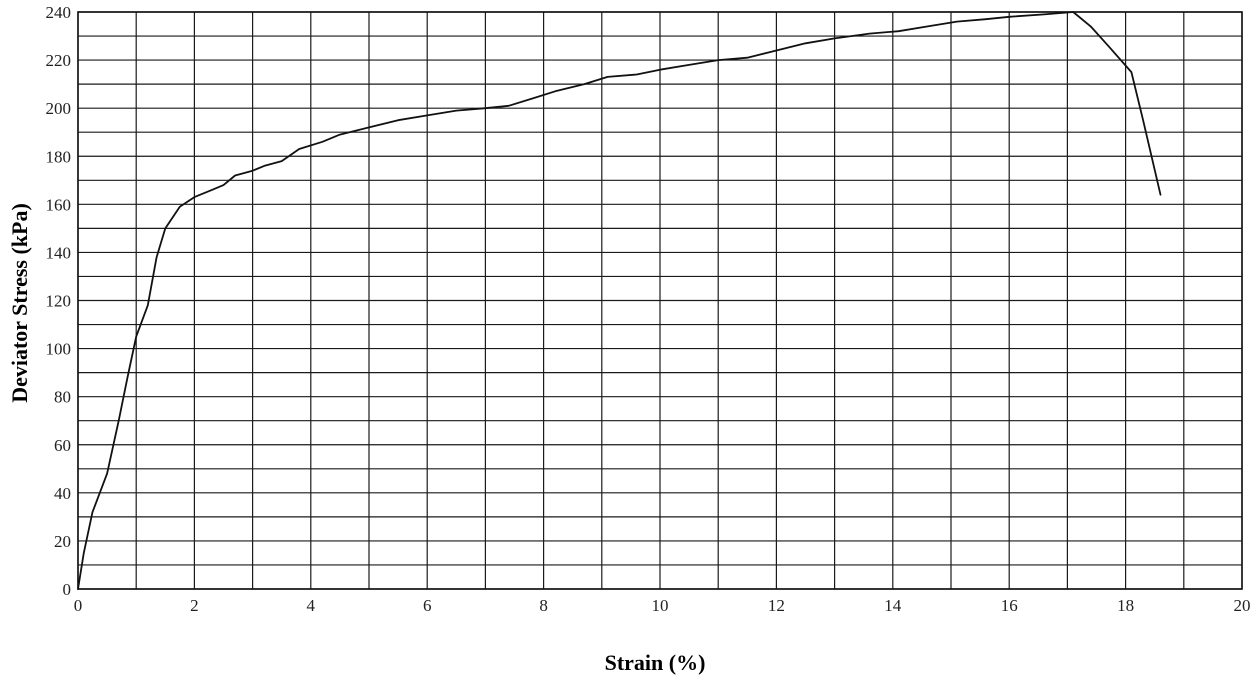 This screenshot has height=679, width=1258. What do you see at coordinates (1242, 605) in the screenshot?
I see `x-tick-label: 20` at bounding box center [1242, 605].